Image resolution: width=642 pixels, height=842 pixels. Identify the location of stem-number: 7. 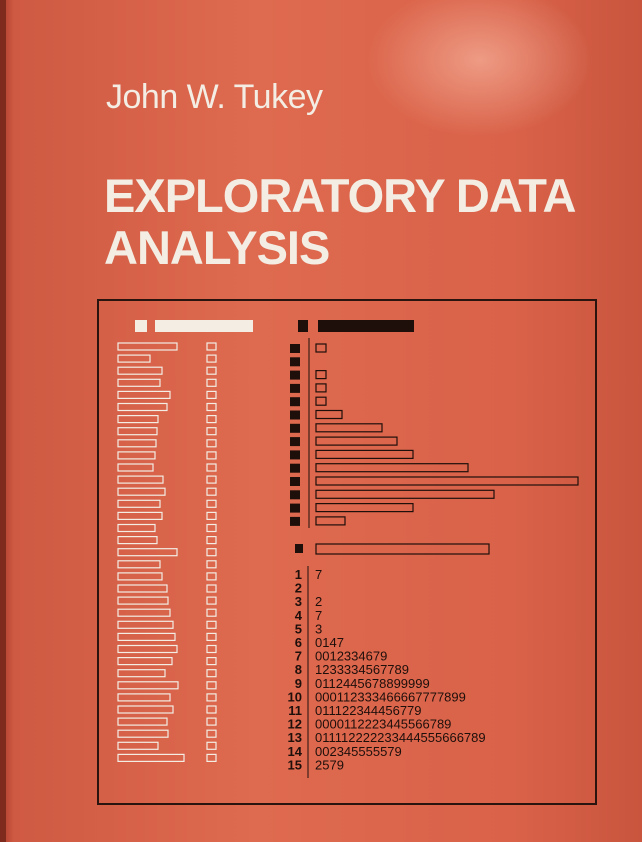
(298, 656).